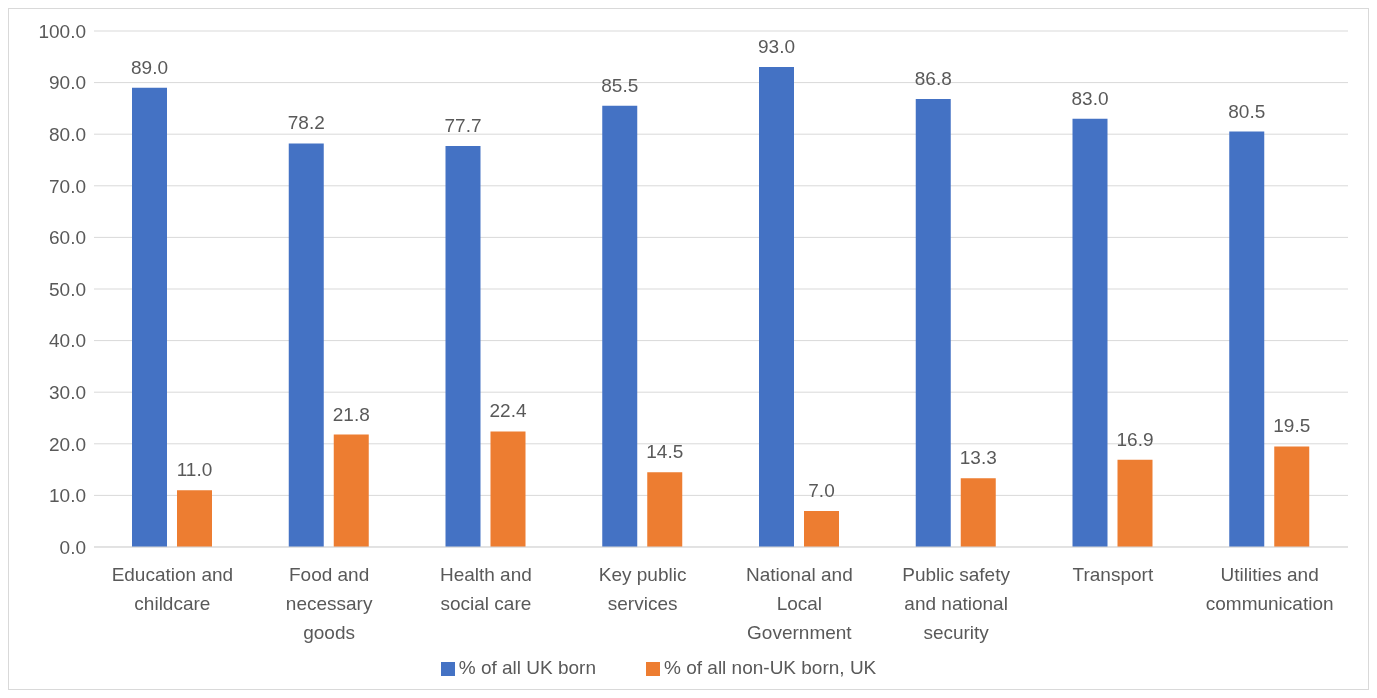 The width and height of the screenshot is (1377, 698). What do you see at coordinates (956, 603) in the screenshot?
I see `x-tick-label: Public safety and national security` at bounding box center [956, 603].